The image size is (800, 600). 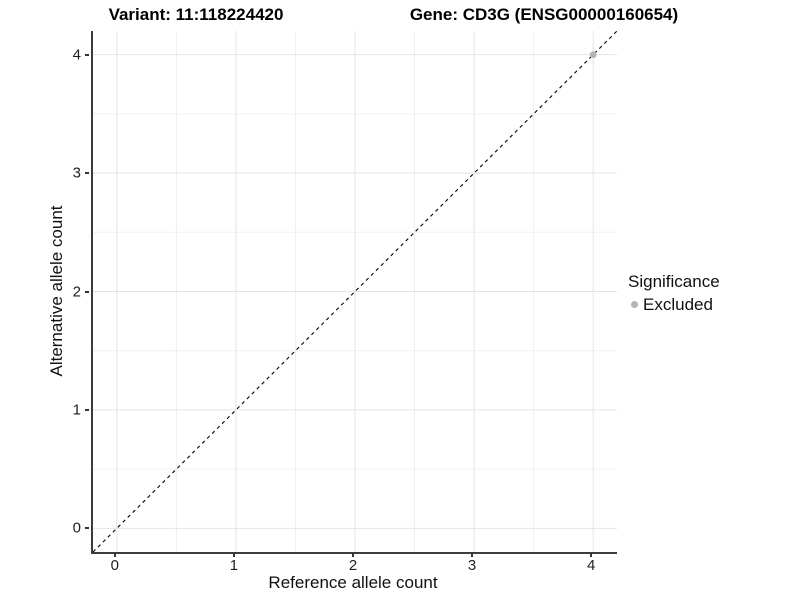 I want to click on y-tick-label: 2, so click(x=76, y=291).